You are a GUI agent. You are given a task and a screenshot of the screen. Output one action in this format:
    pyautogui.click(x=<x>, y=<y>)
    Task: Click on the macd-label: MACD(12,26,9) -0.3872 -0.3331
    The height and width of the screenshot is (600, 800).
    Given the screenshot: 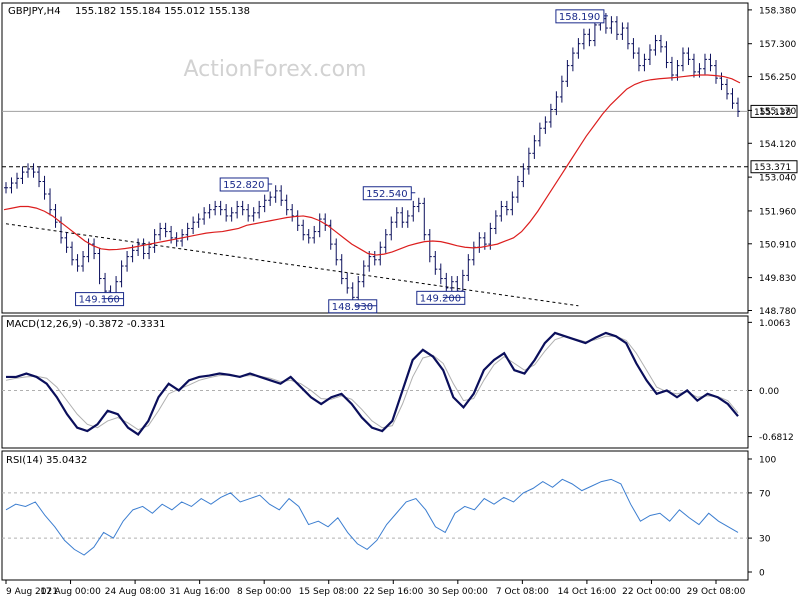 What is the action you would take?
    pyautogui.click(x=86, y=324)
    